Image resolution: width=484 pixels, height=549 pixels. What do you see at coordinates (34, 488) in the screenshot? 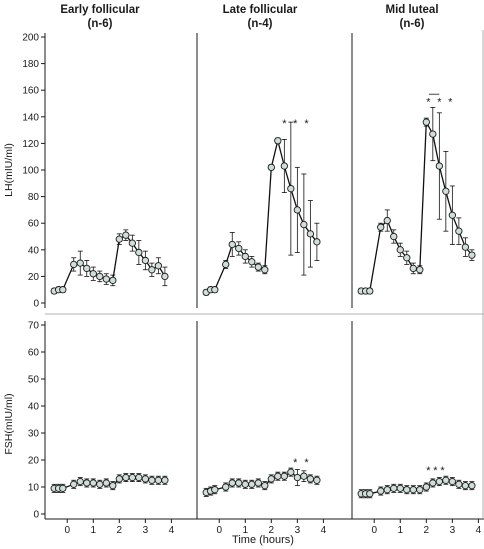
I see `y-tick-label: 10` at bounding box center [34, 488].